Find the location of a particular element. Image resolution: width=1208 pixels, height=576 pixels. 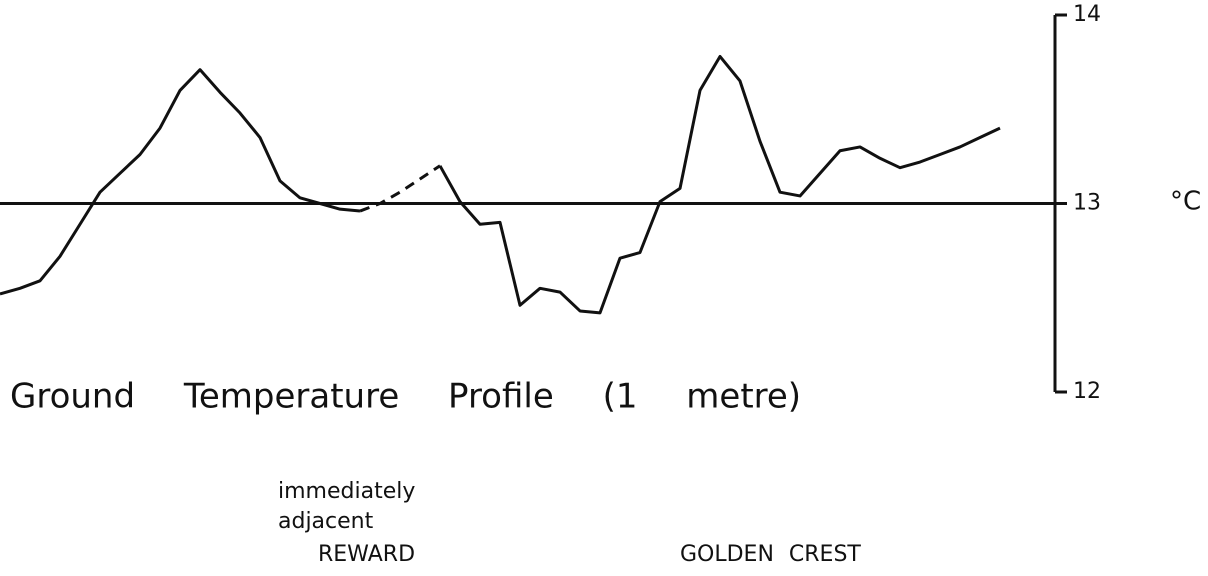

y-unit: °C is located at coordinates (1185, 202).